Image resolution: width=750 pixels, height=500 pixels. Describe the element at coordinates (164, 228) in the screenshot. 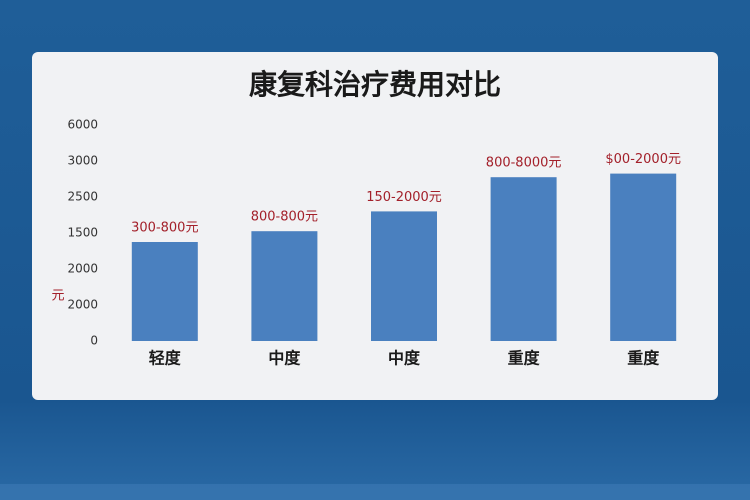

I see `bar-note: 300-800元` at that location.